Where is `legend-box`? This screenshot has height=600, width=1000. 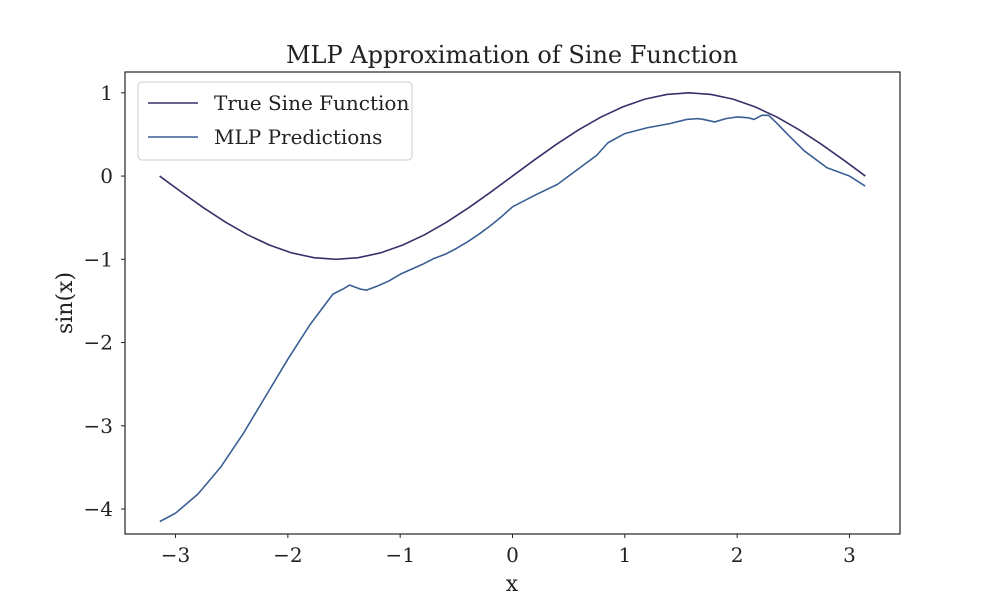 legend-box is located at coordinates (275, 121).